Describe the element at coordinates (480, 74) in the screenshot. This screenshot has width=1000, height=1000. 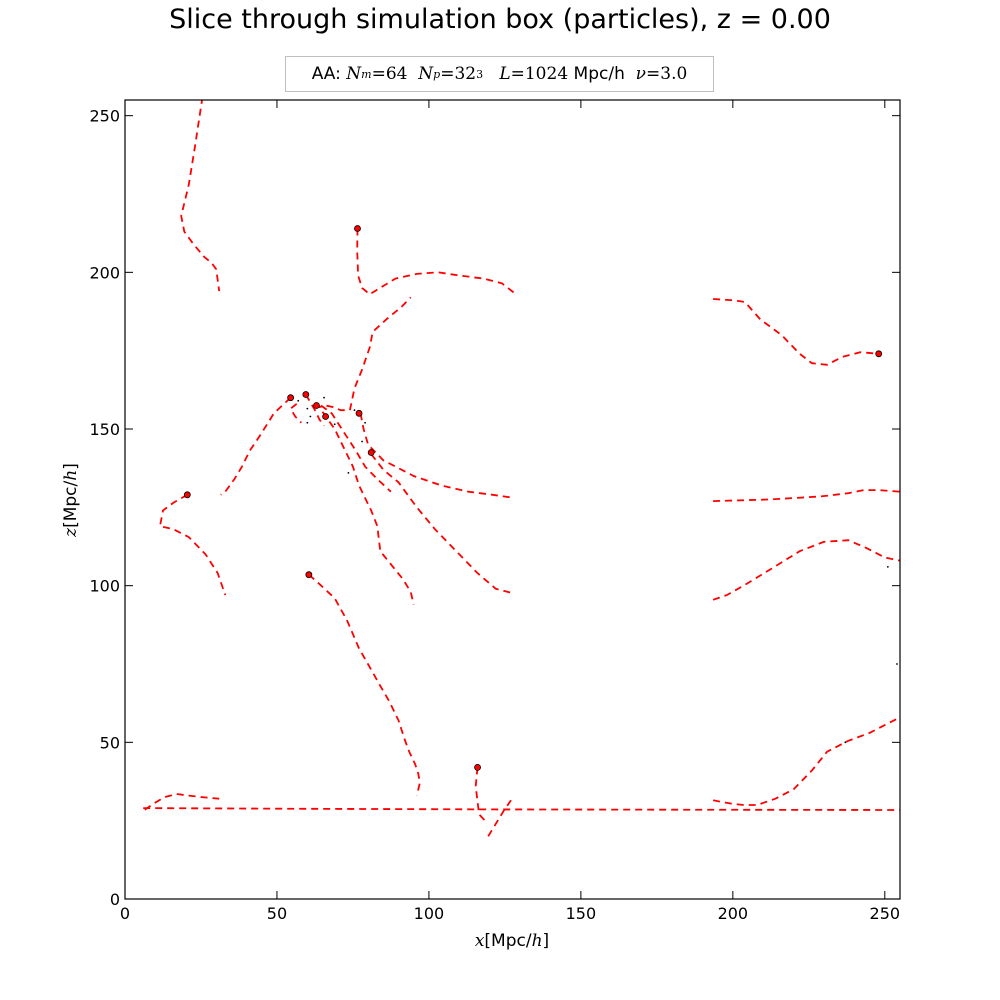
I see `np-sup: 3` at that location.